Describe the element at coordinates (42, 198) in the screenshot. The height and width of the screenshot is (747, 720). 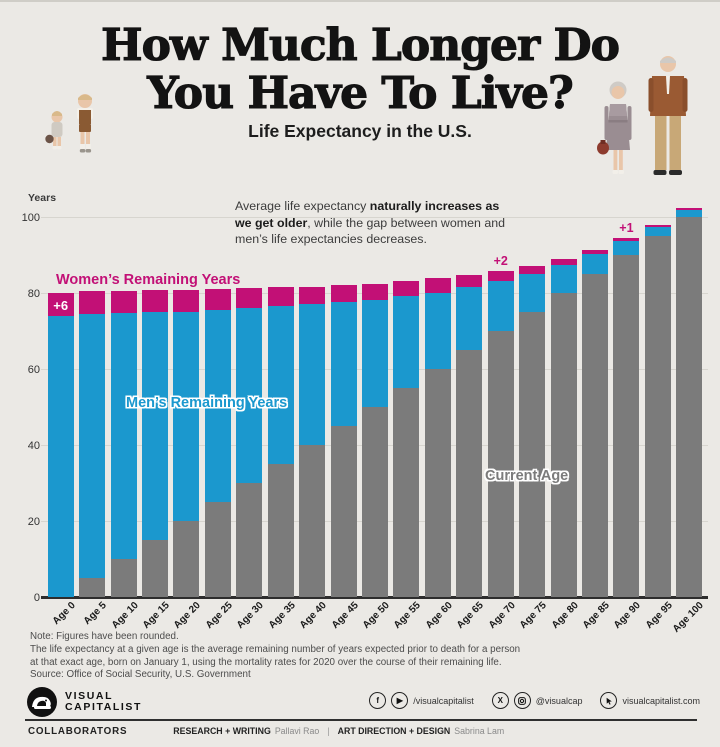
I see `y-axis-unit-label: Years` at that location.